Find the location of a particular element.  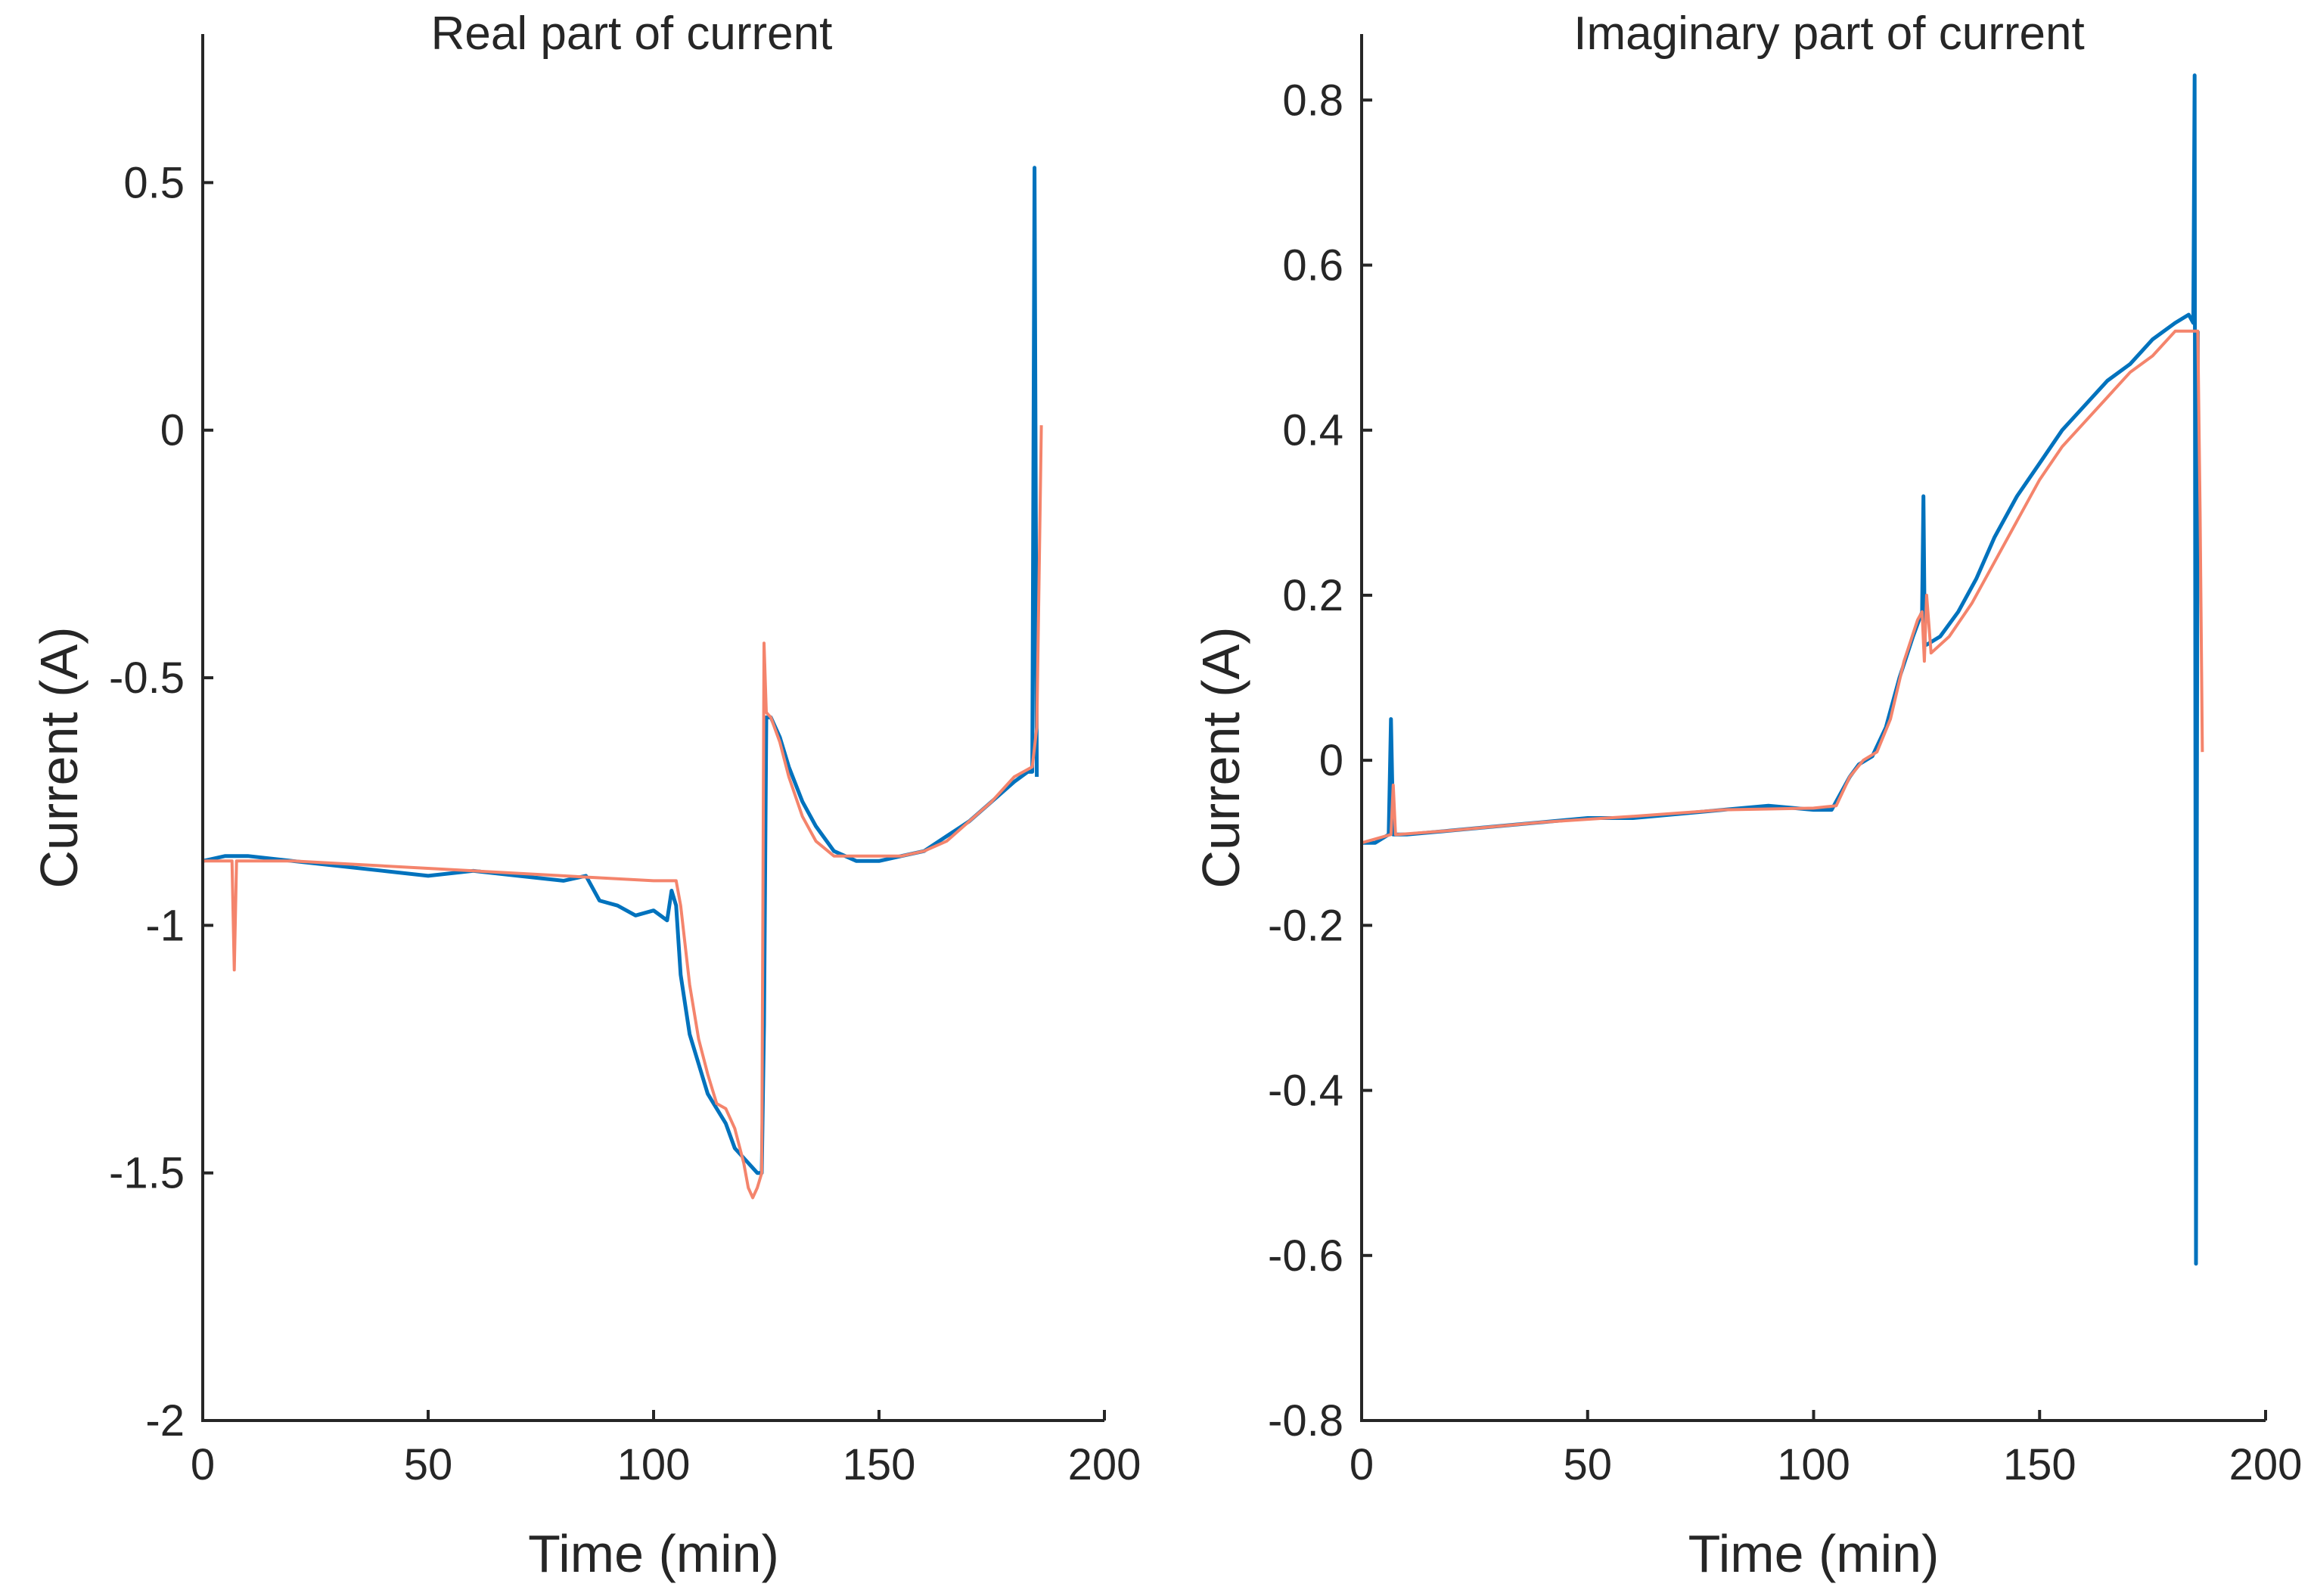

y-tick-label: -0.6 is located at coordinates (1305, 1256).